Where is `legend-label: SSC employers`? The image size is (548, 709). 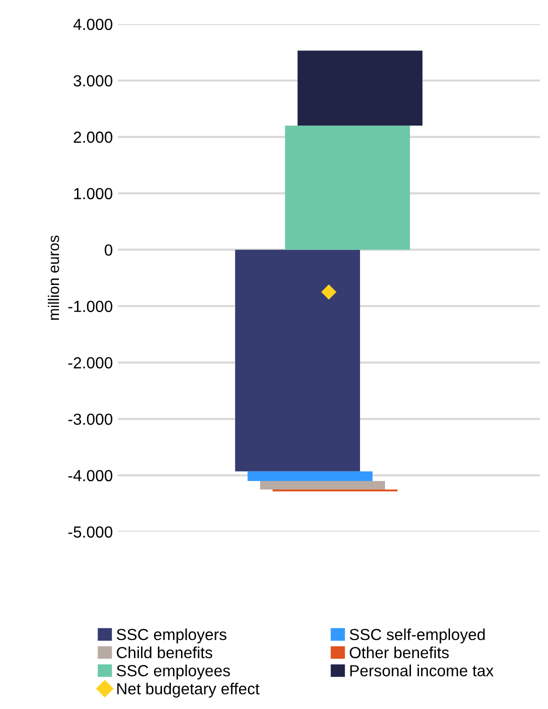 legend-label: SSC employers is located at coordinates (171, 636).